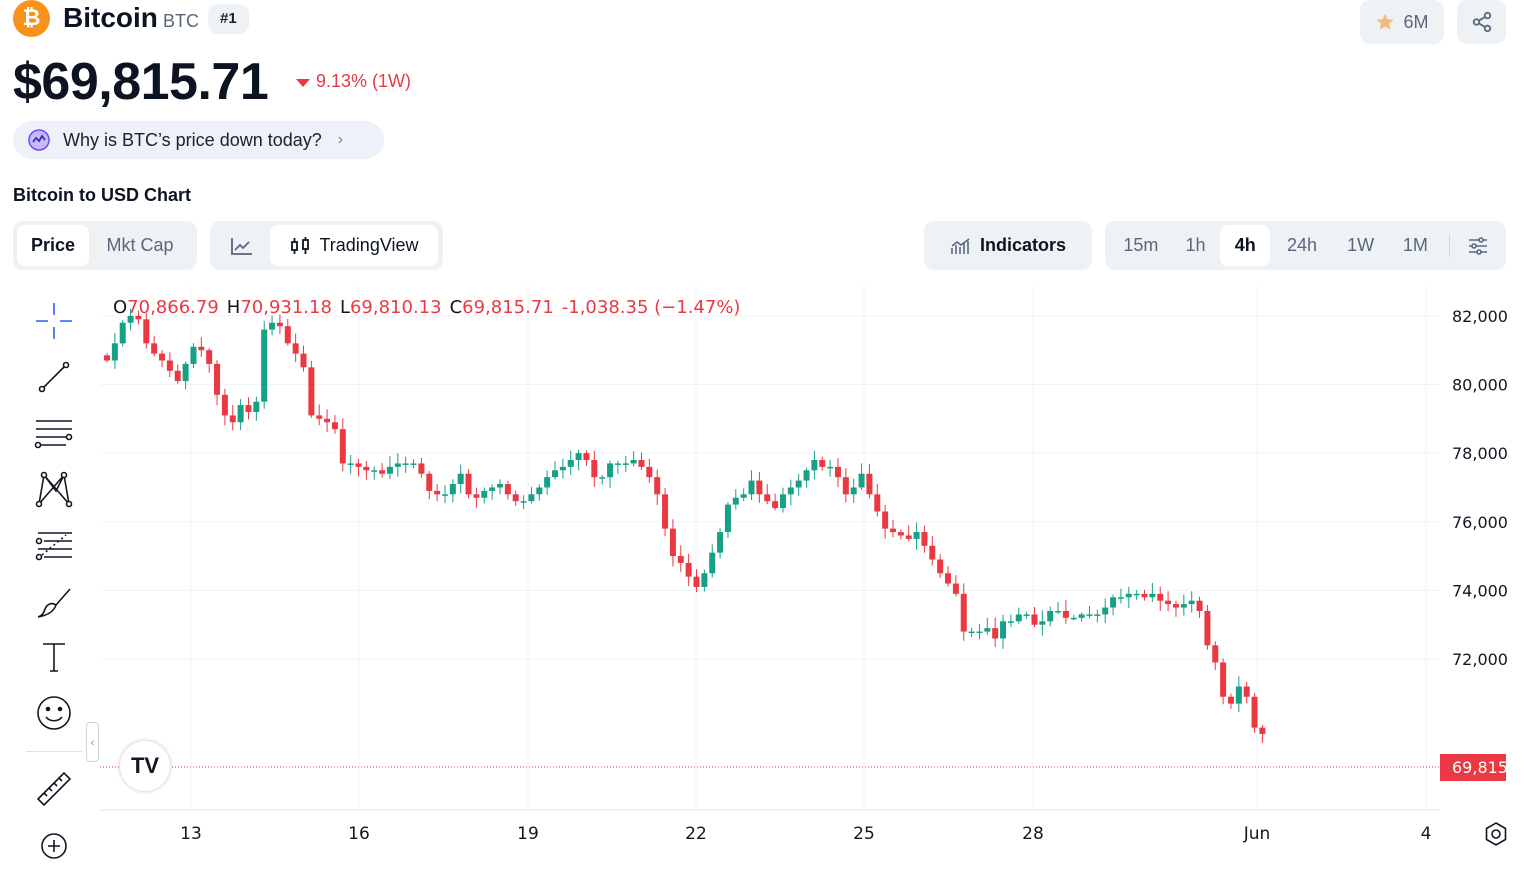 The width and height of the screenshot is (1536, 888). Describe the element at coordinates (39, 140) in the screenshot. I see `ai-sparkle-icon` at that location.